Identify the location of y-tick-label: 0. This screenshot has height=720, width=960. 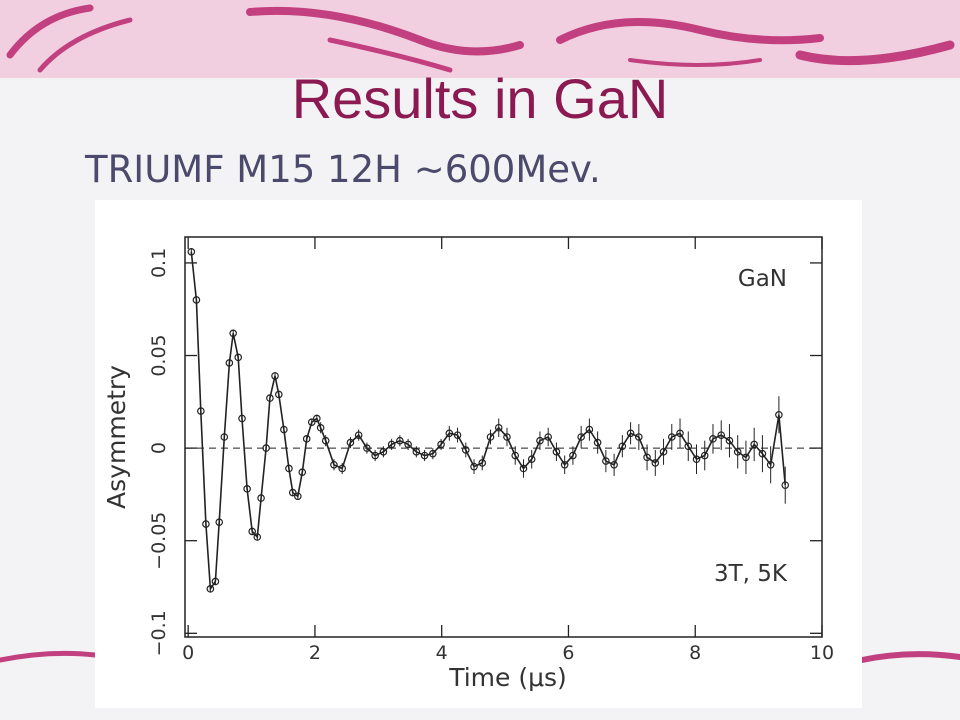
(159, 448).